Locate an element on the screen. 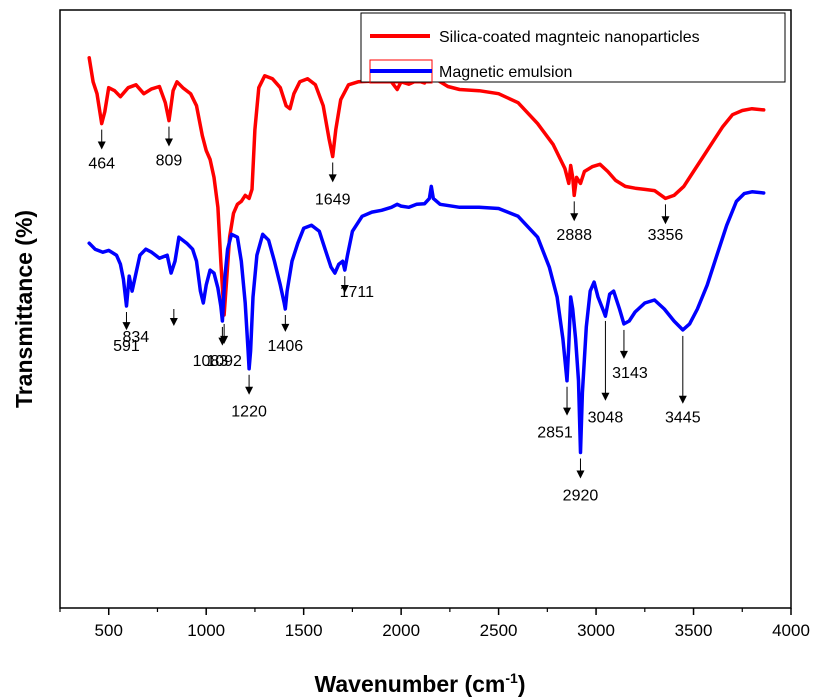  peak-label: 464 is located at coordinates (101, 163).